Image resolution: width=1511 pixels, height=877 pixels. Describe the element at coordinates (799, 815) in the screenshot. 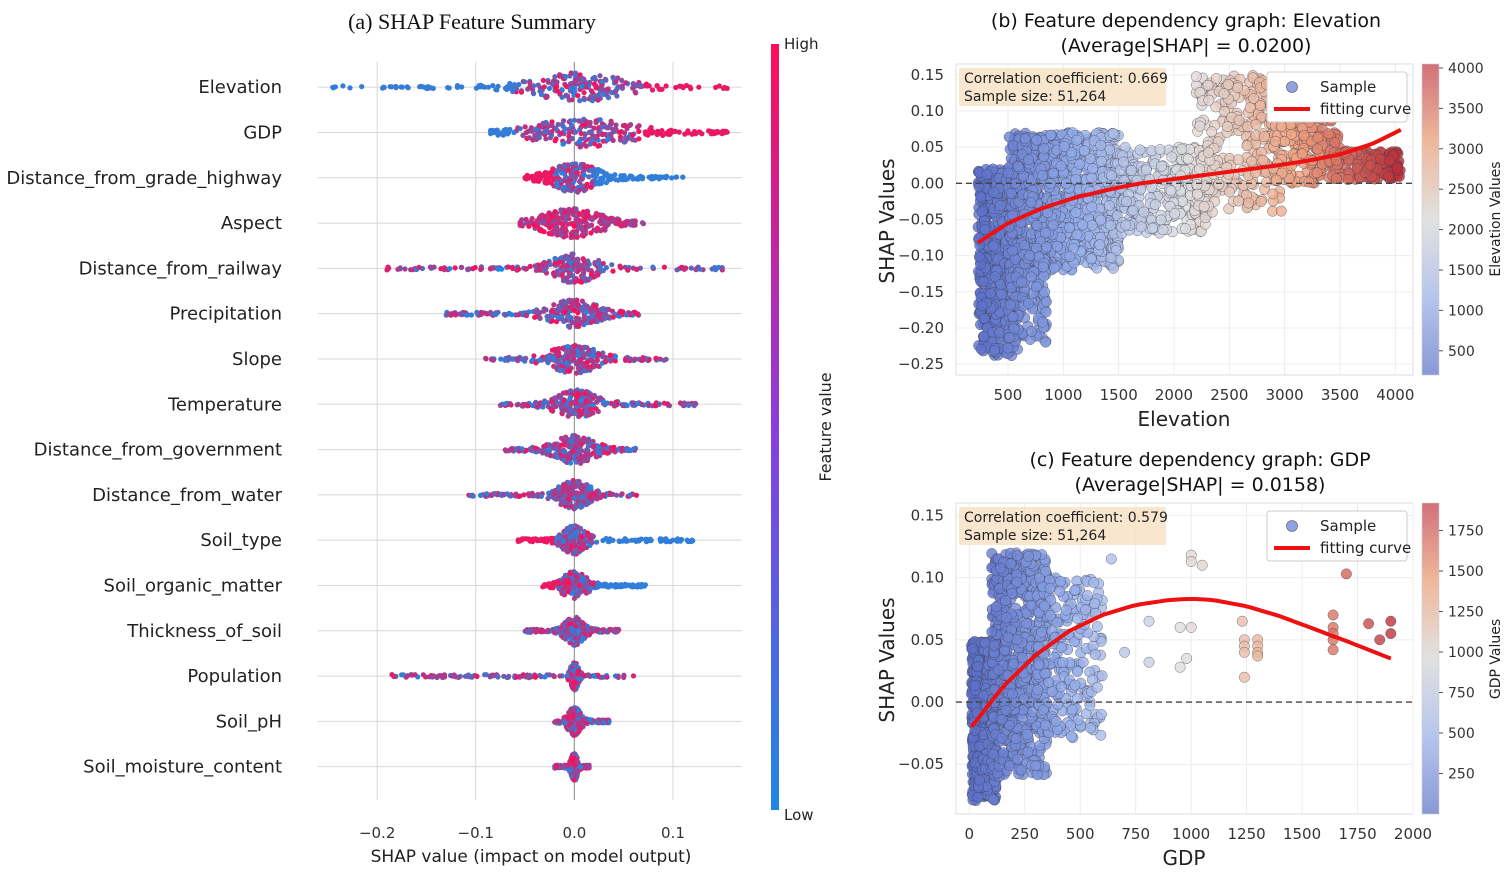

I see `colorbar-low-label: Low` at that location.